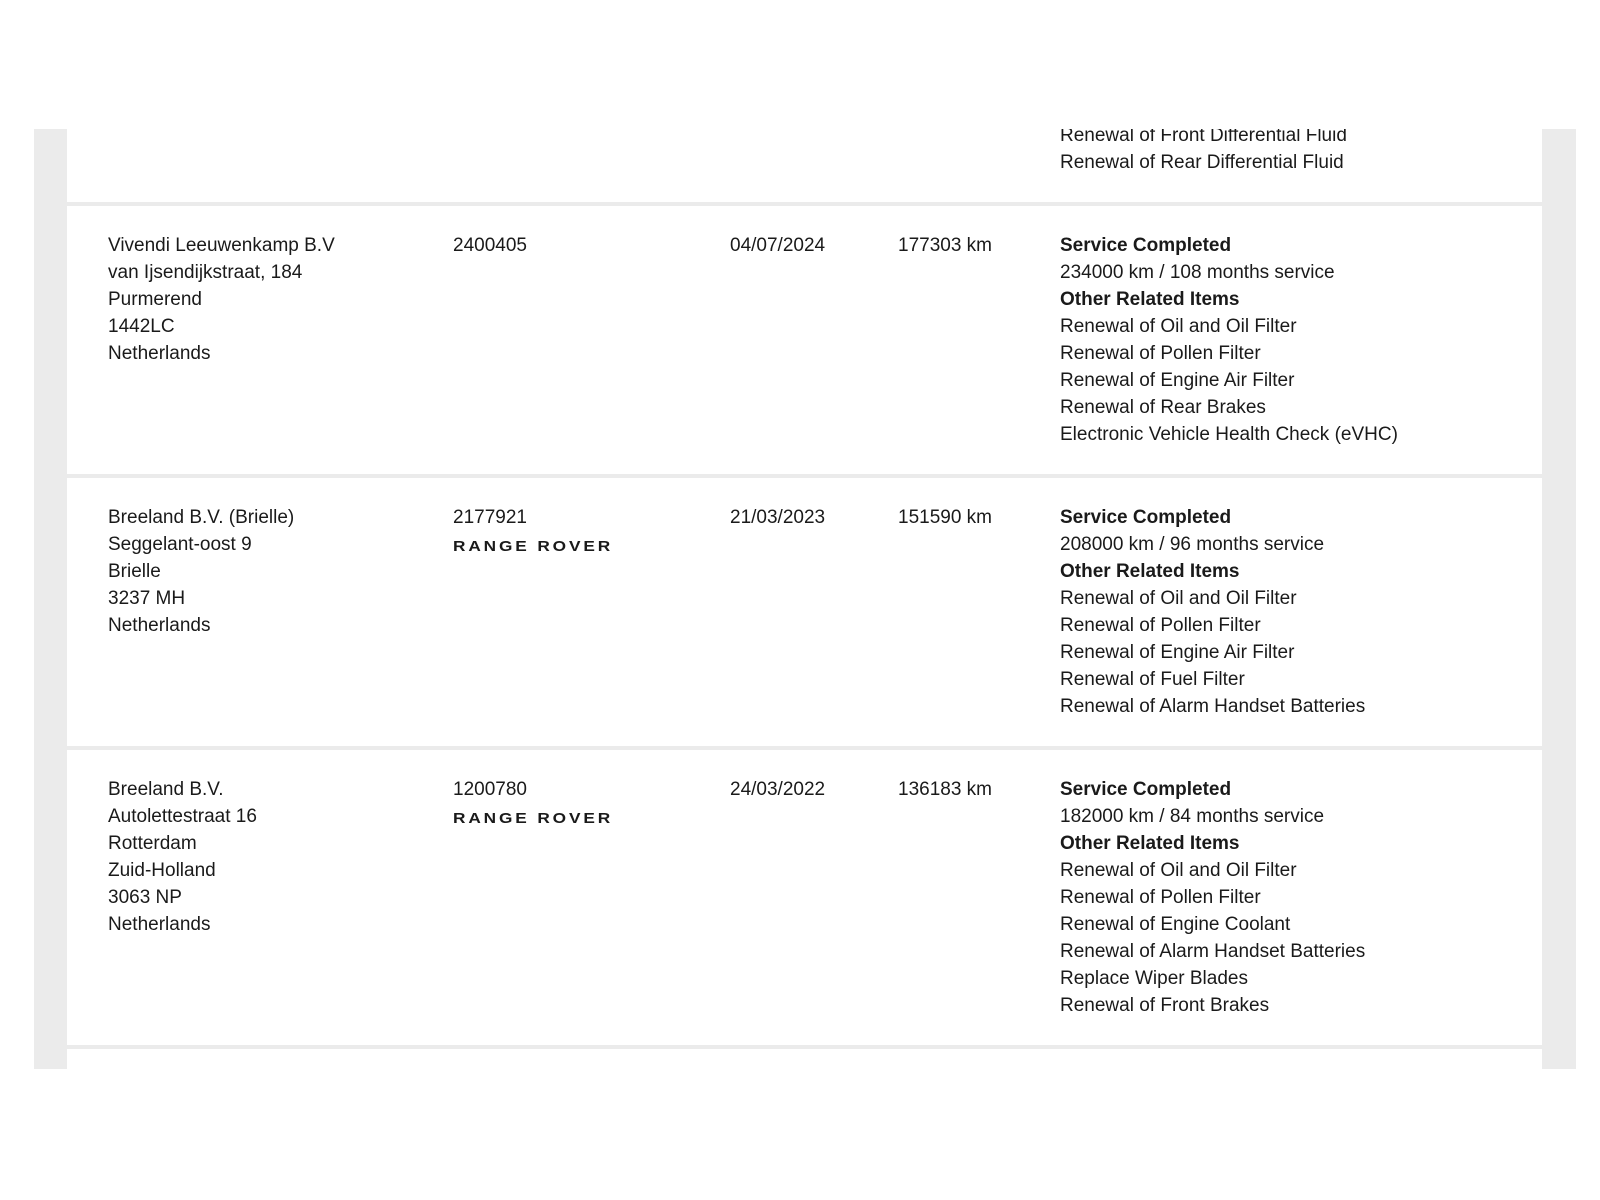 This screenshot has height=1200, width=1600. What do you see at coordinates (945, 789) in the screenshot?
I see `mileage: 136183 km` at bounding box center [945, 789].